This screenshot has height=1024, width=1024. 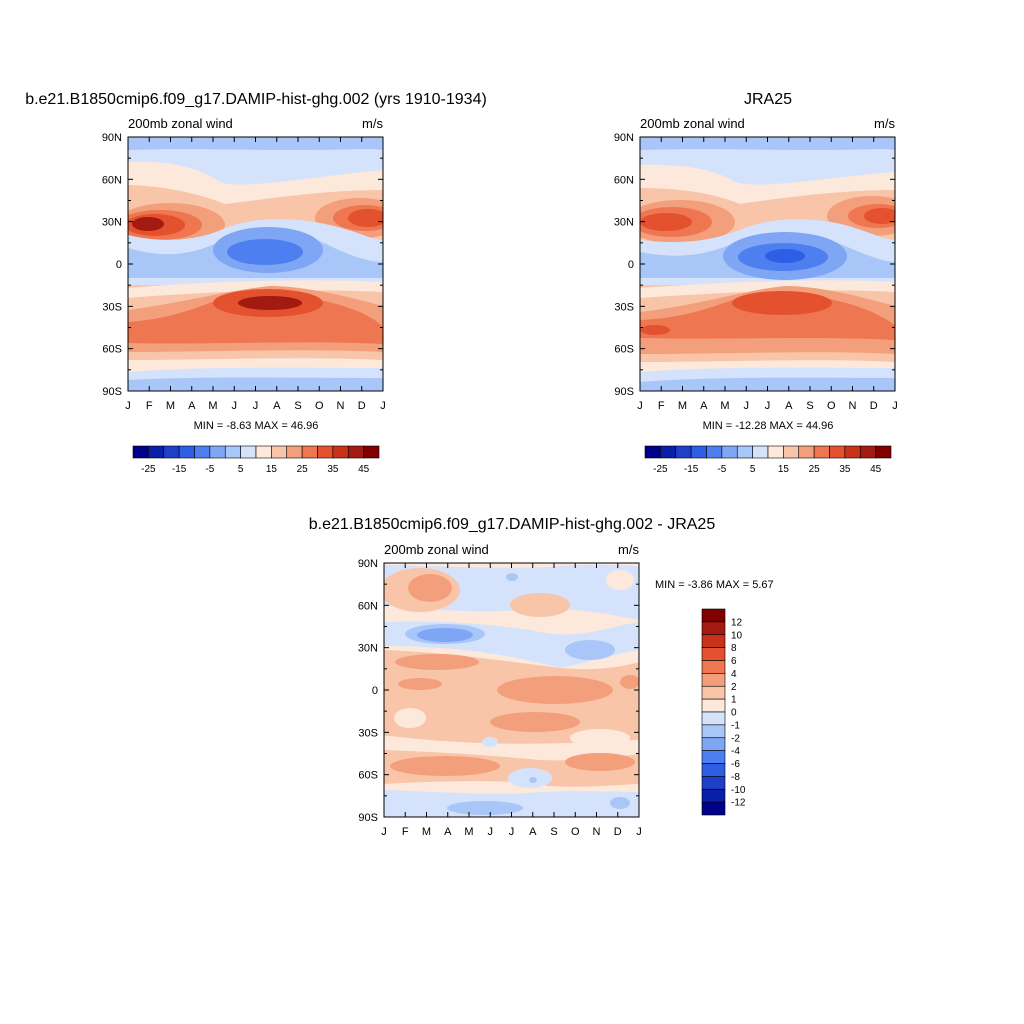 I want to click on model-easterly-core, so click(x=265, y=252).